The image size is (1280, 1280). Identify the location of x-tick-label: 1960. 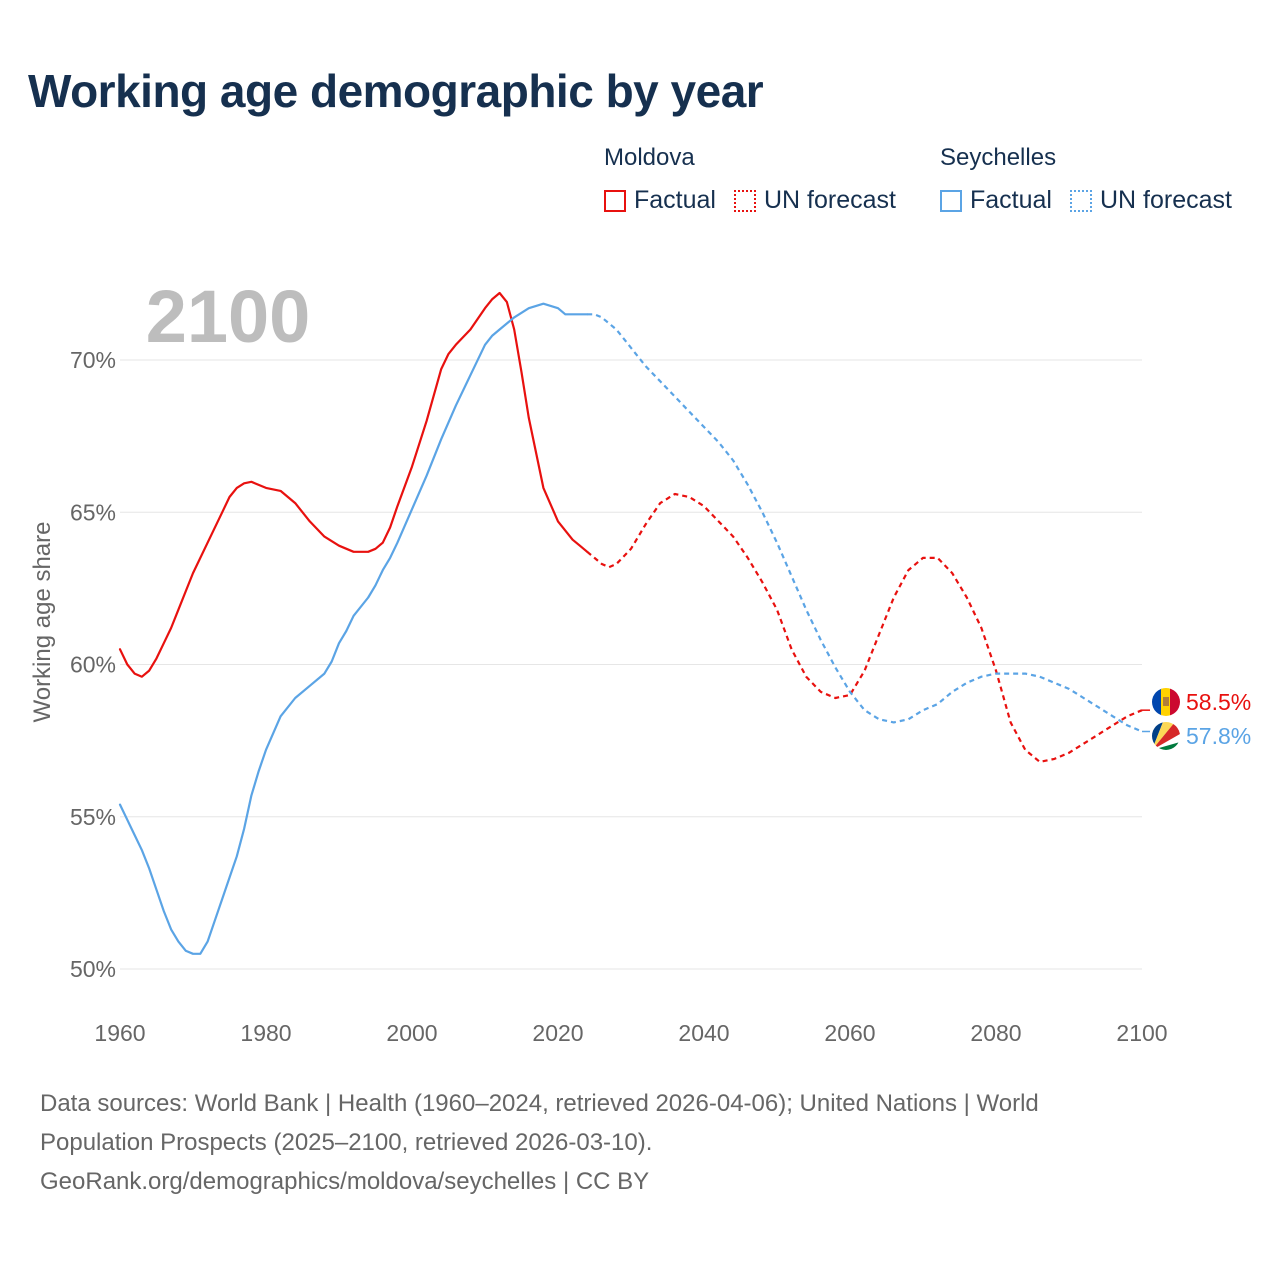
(119, 1033).